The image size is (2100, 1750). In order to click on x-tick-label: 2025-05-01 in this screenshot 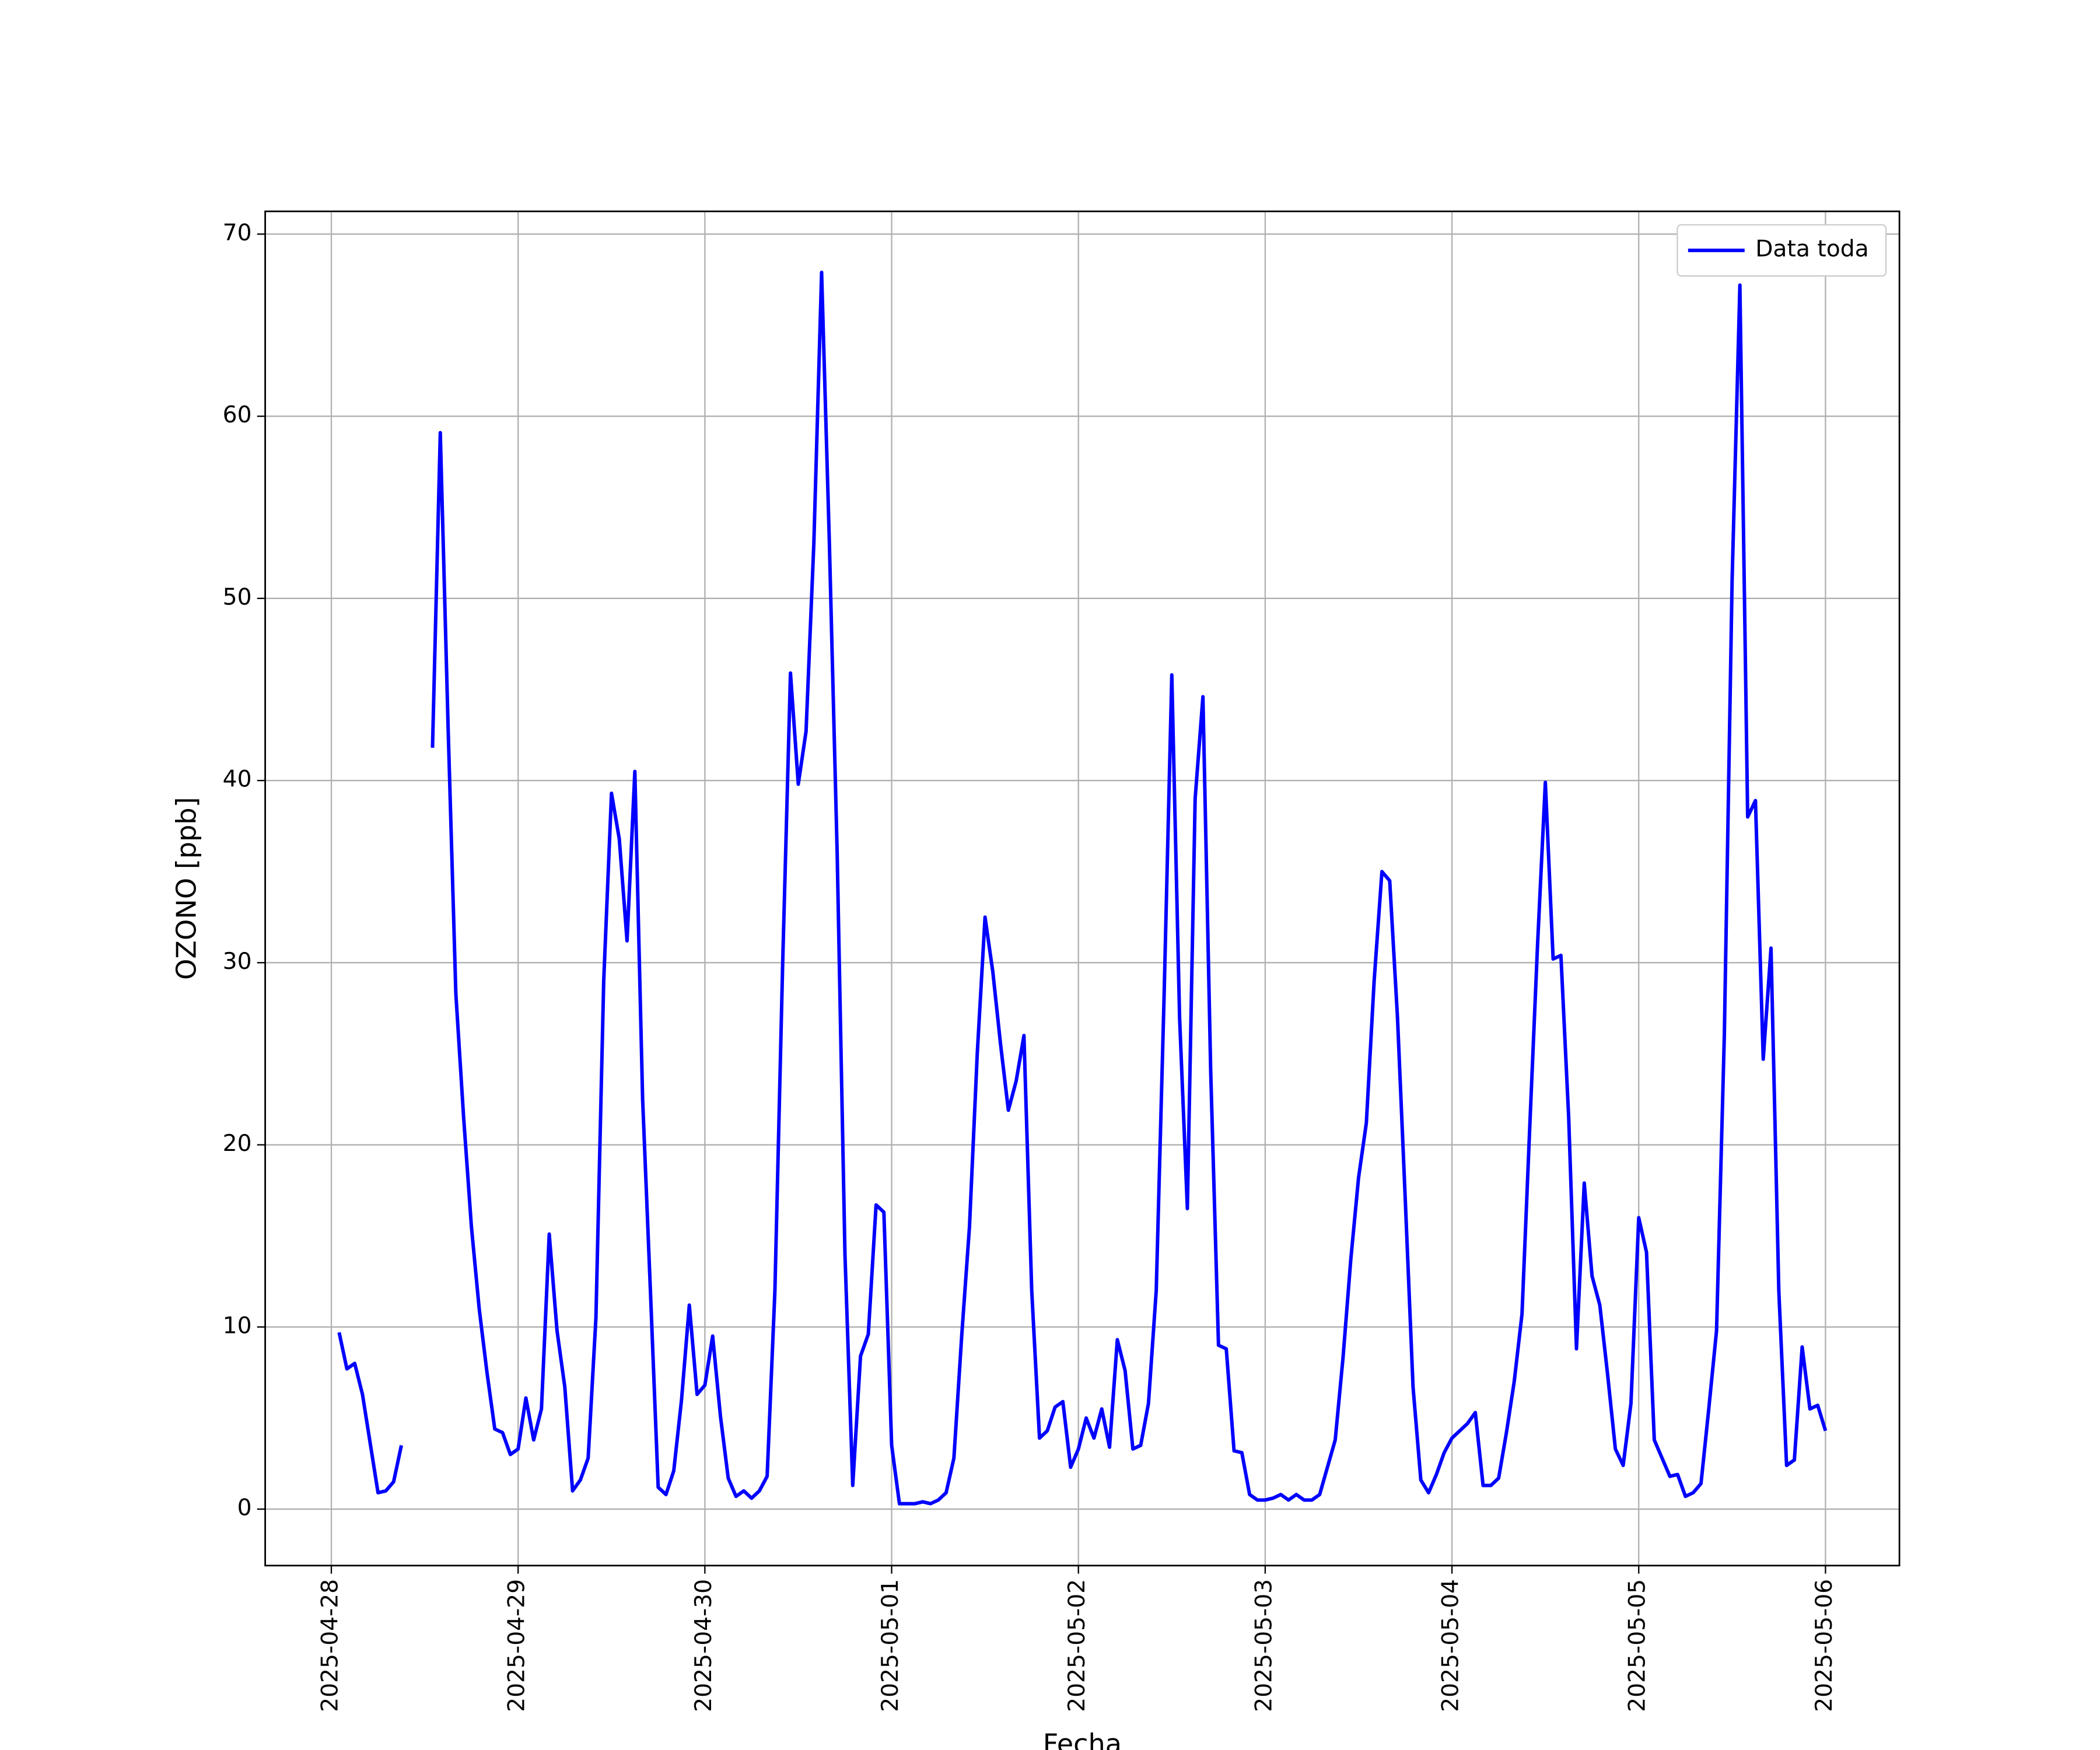, I will do `click(890, 1645)`.